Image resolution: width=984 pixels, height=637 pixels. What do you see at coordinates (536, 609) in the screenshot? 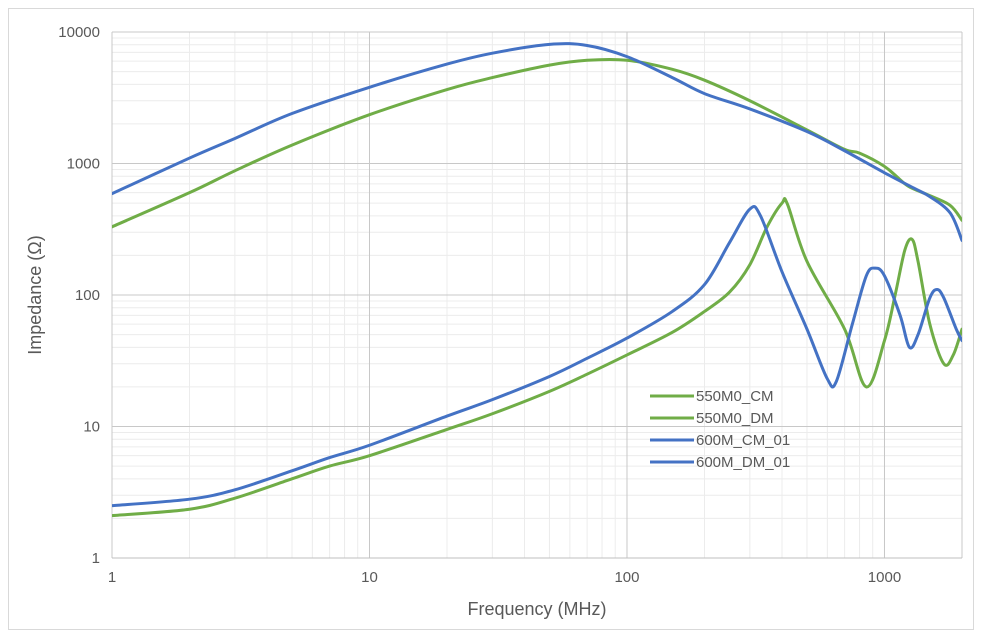
I see `x-axis-title: Frequency (MHz)` at bounding box center [536, 609].